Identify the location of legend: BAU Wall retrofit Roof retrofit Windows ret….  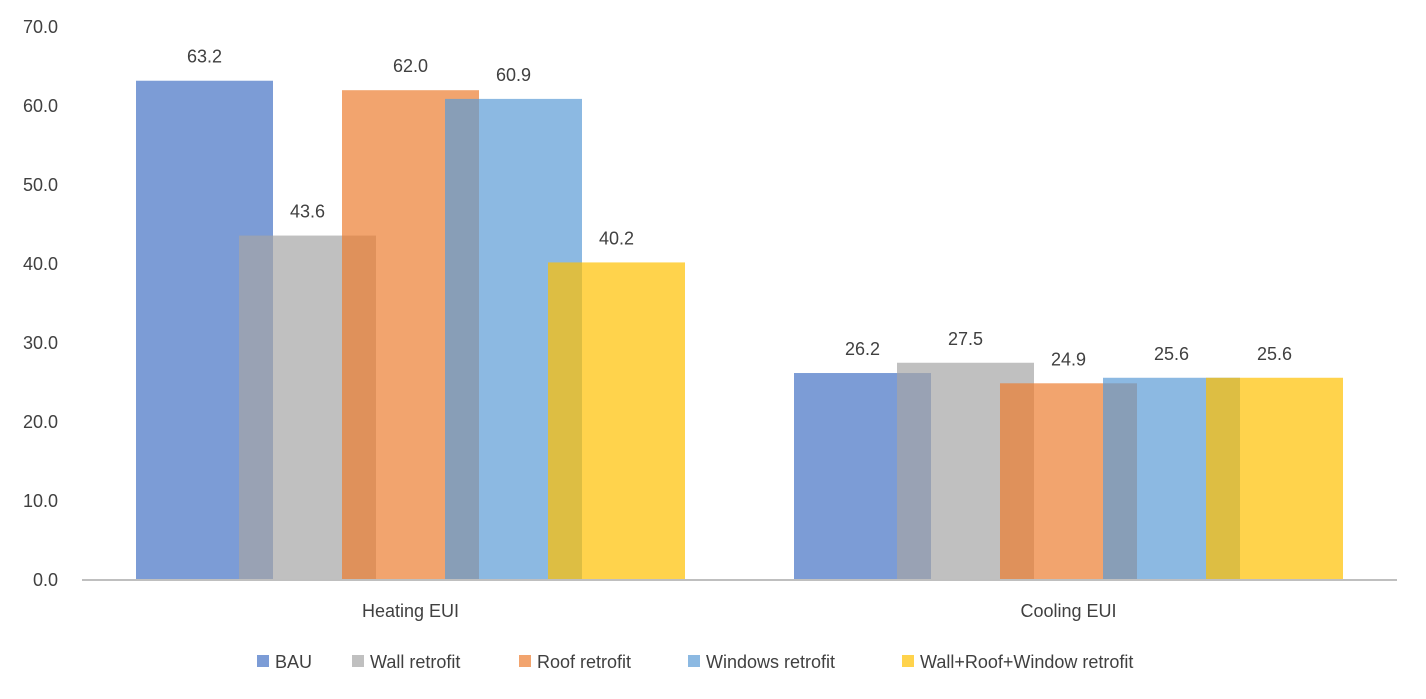
(695, 662).